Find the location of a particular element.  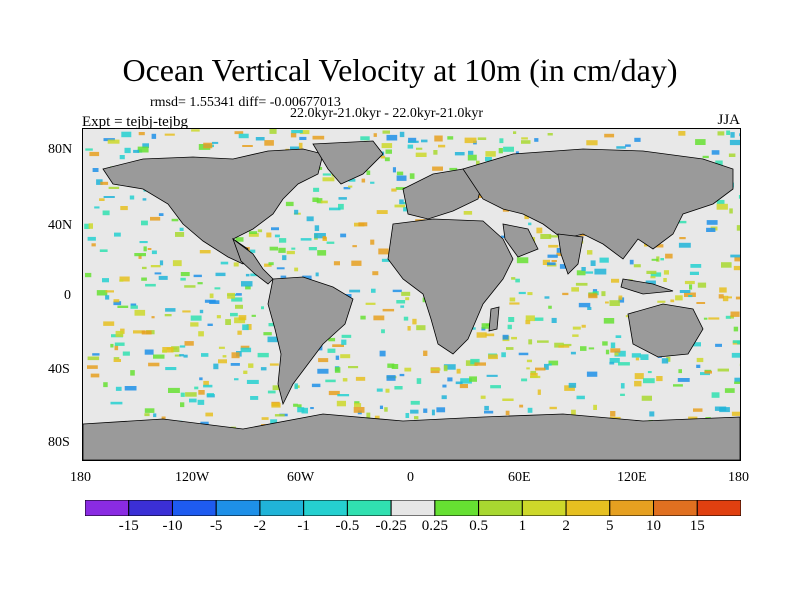

experiment-label: Expt = tejbj-tejbg is located at coordinates (135, 122).